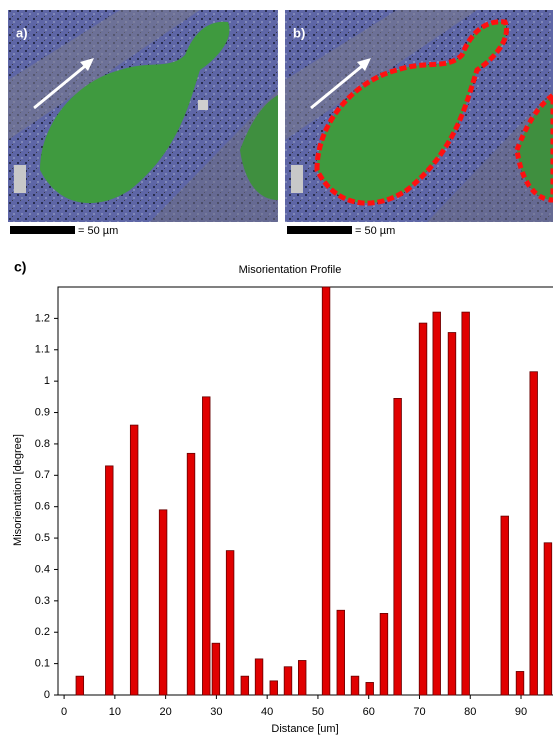  I want to click on y-tick-label: 0.5, so click(42, 538).